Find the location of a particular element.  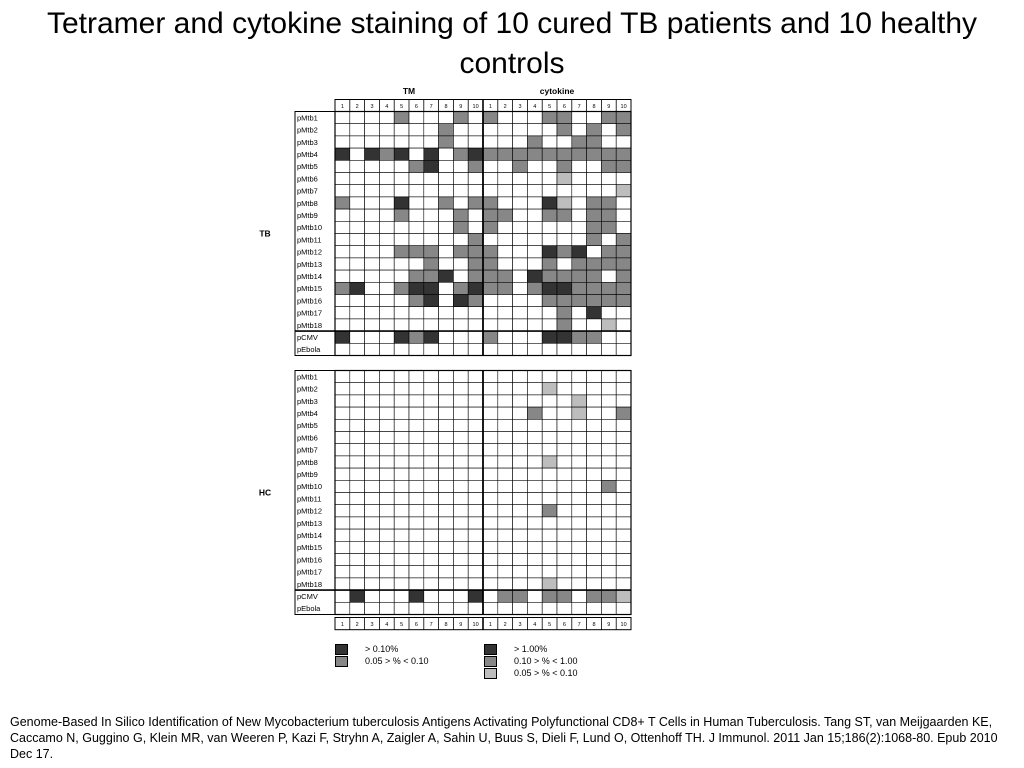

column-number-label: 2 is located at coordinates (357, 625).